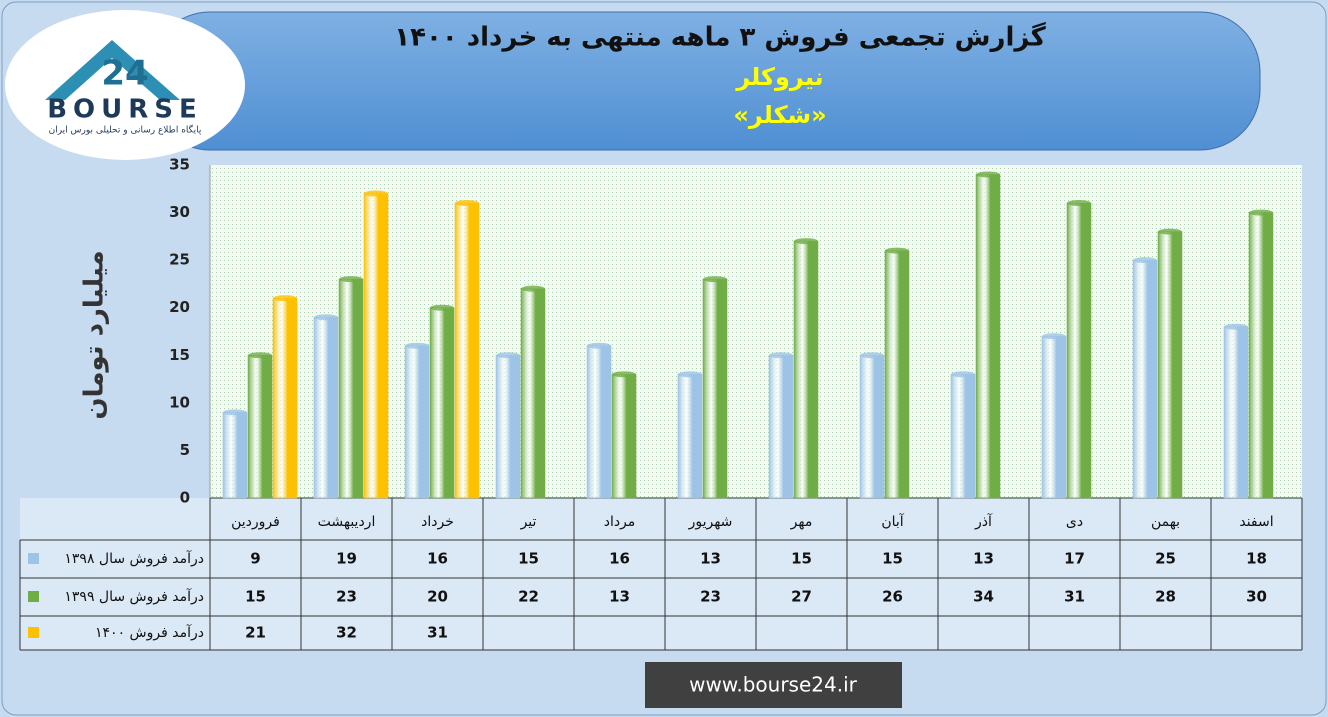 The width and height of the screenshot is (1328, 717). I want to click on x-tick-label: مهر, so click(801, 522).